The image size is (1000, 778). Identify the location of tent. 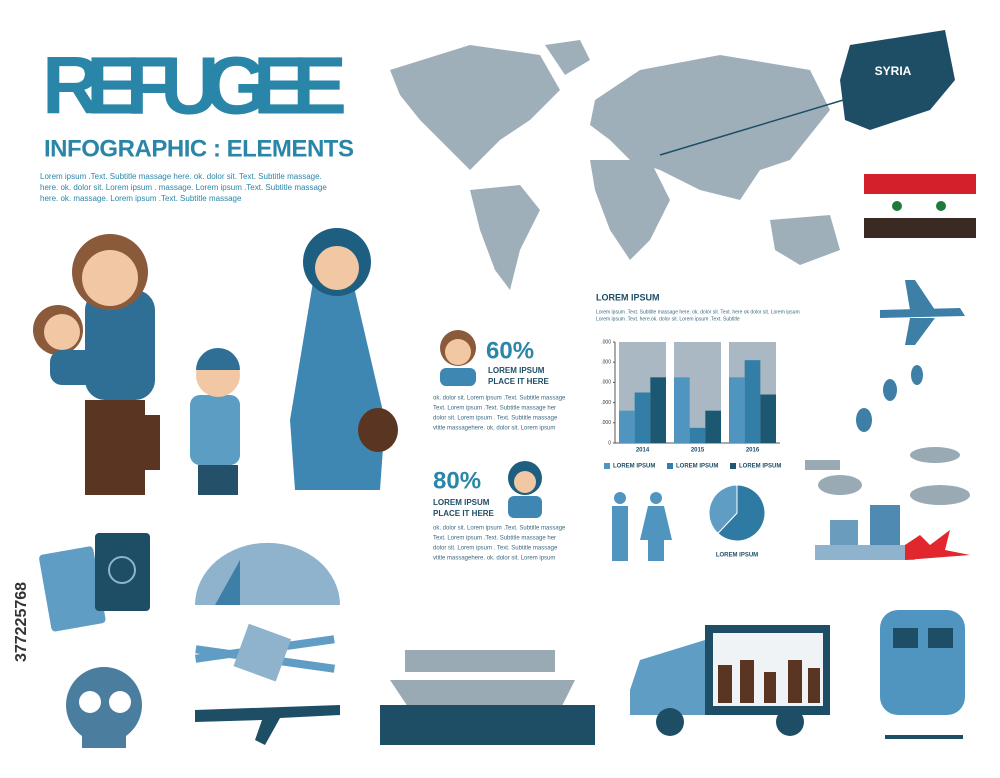
(267, 573).